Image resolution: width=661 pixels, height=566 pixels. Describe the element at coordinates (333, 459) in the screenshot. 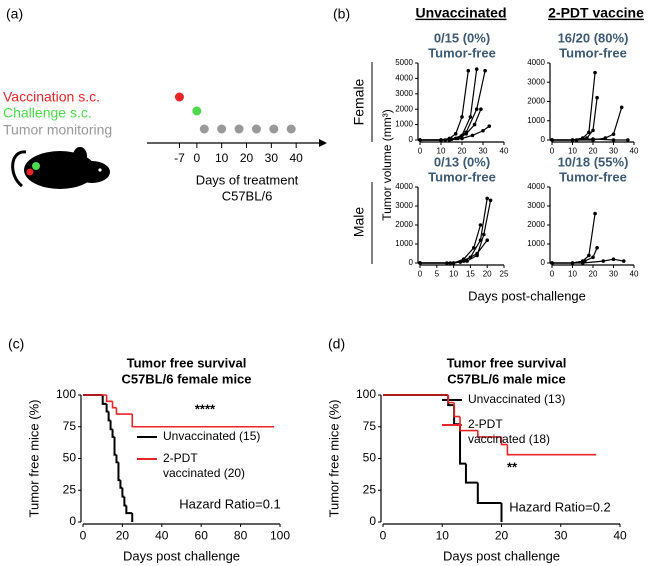

I see `y-axis-label: Tumor free mice (%)` at that location.